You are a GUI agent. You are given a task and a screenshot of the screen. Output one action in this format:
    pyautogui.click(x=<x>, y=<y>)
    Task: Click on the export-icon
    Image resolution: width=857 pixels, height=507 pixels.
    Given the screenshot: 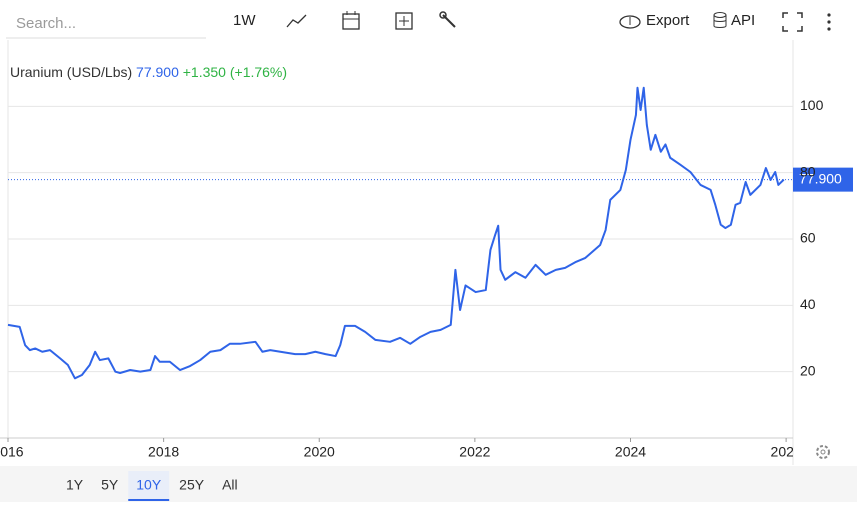 What is the action you would take?
    pyautogui.click(x=630, y=22)
    